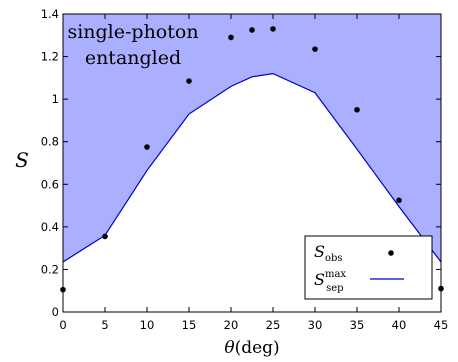 The height and width of the screenshot is (362, 458). I want to click on x-tick-label: 15, so click(189, 325).